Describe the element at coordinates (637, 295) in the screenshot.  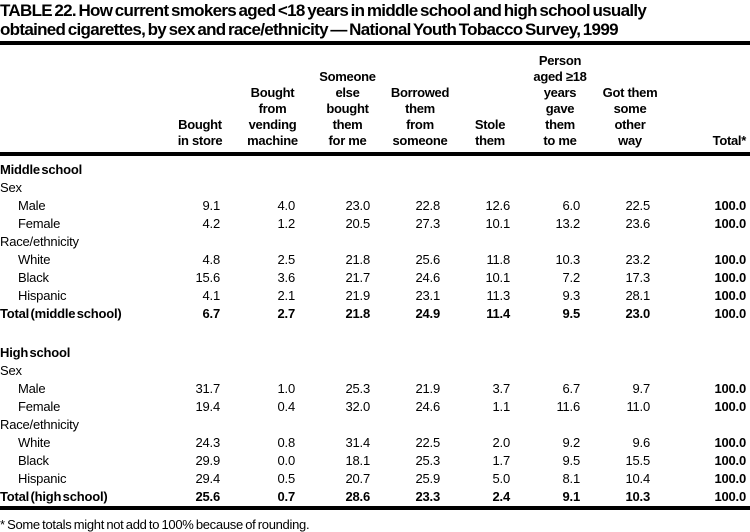
I see `value-cell: 28.1` at that location.